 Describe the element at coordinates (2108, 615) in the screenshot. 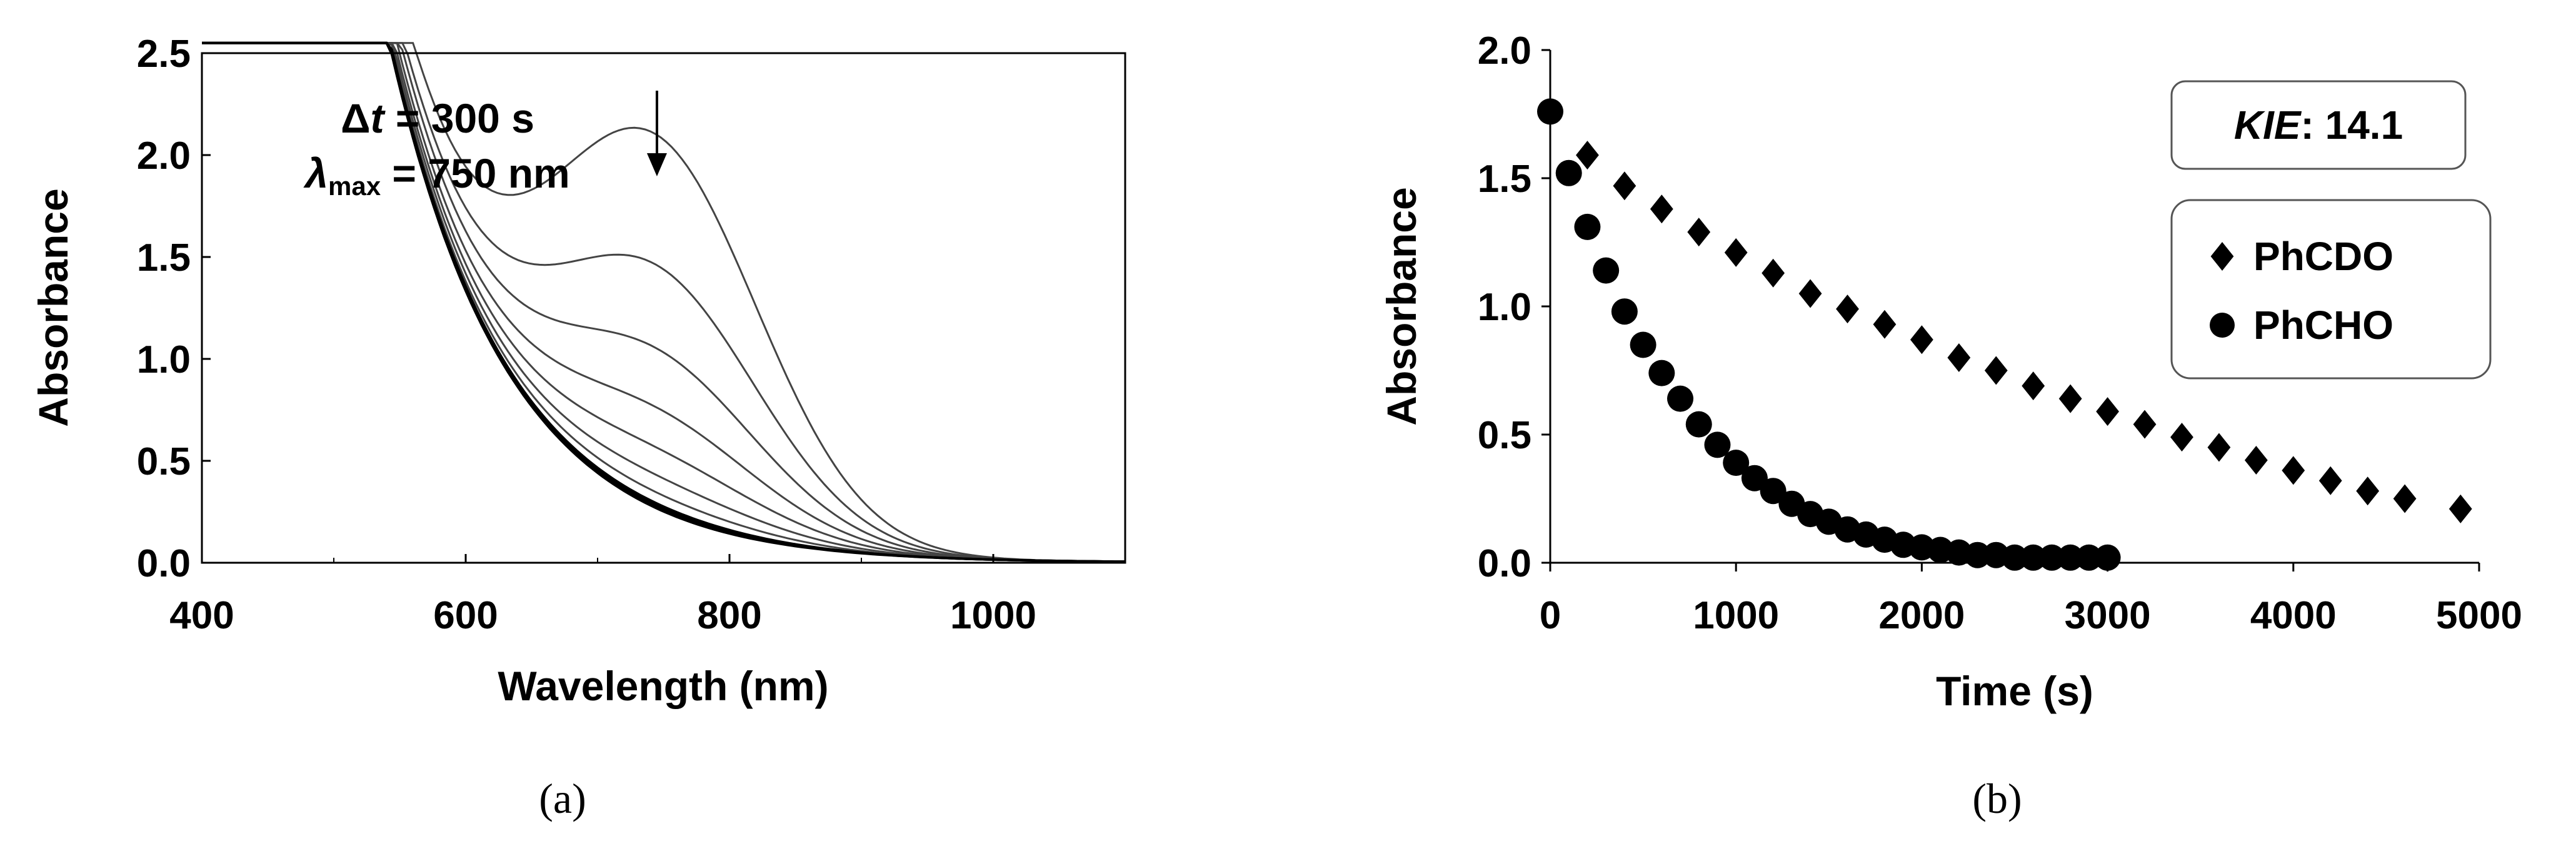

I see `x-tick-label: 3000` at that location.